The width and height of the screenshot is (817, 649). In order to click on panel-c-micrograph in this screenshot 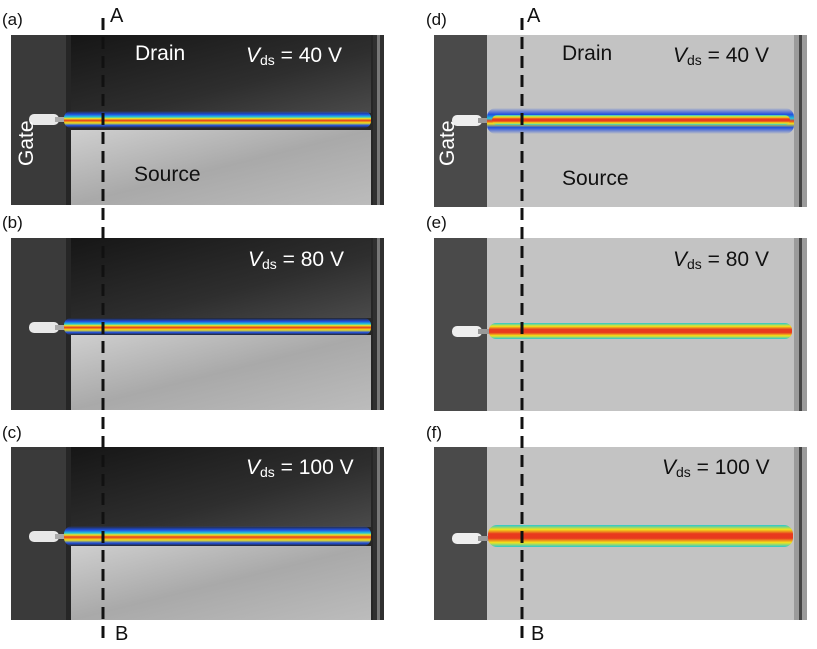, I will do `click(197, 533)`.